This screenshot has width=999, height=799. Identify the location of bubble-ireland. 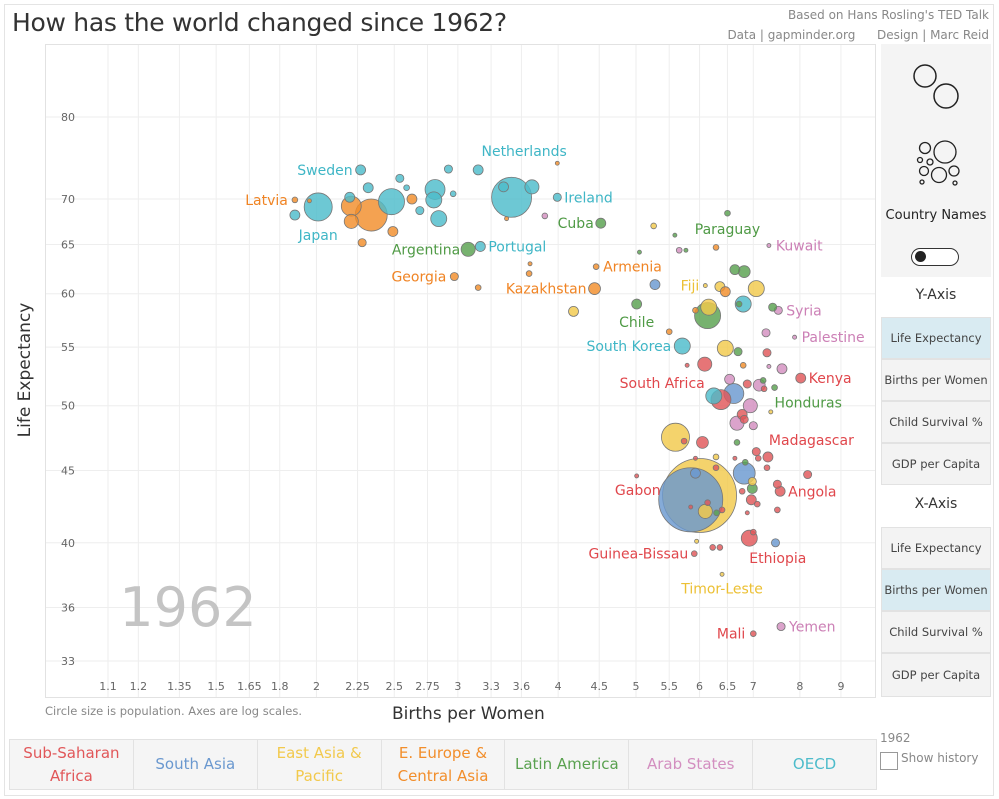
(557, 197).